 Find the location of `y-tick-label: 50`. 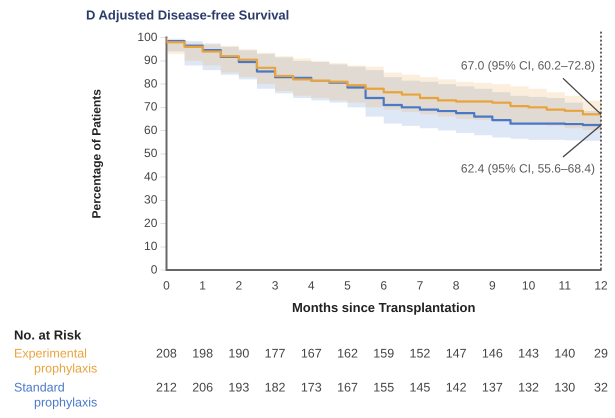

y-tick-label: 50 is located at coordinates (151, 153).